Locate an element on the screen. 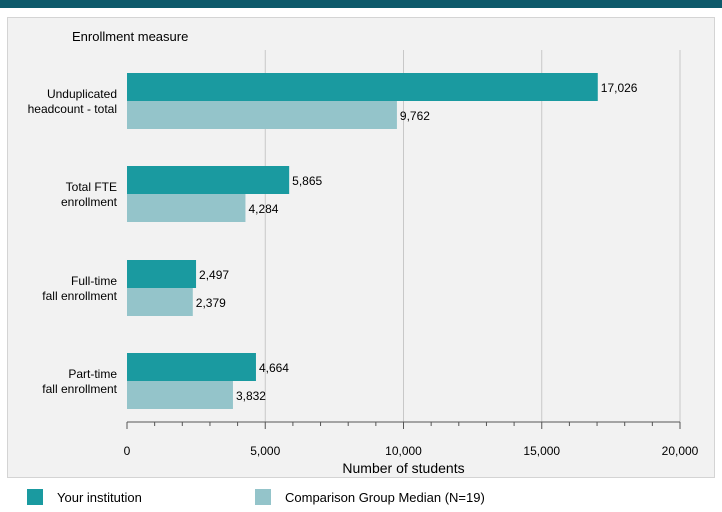 This screenshot has width=722, height=512. x-tick-label: 5,000 is located at coordinates (265, 451).